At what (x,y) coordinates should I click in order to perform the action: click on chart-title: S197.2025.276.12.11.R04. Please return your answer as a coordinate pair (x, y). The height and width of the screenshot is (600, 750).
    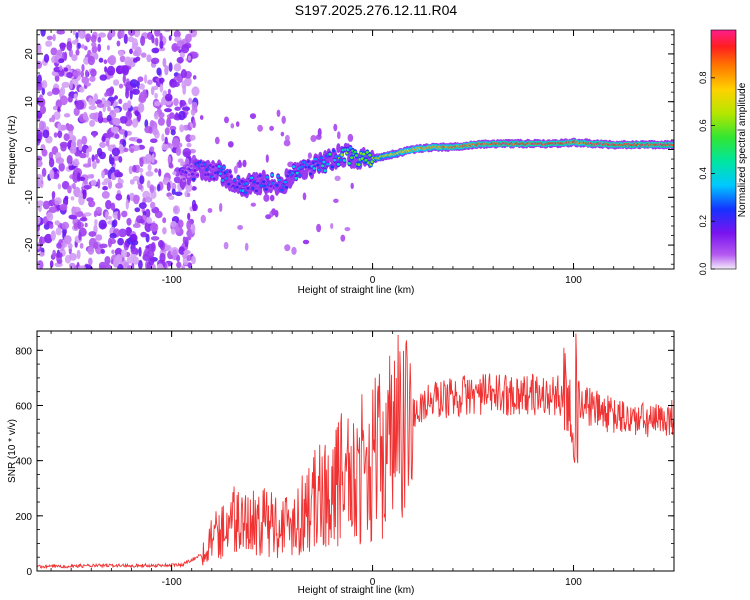
    Looking at the image, I should click on (376, 10).